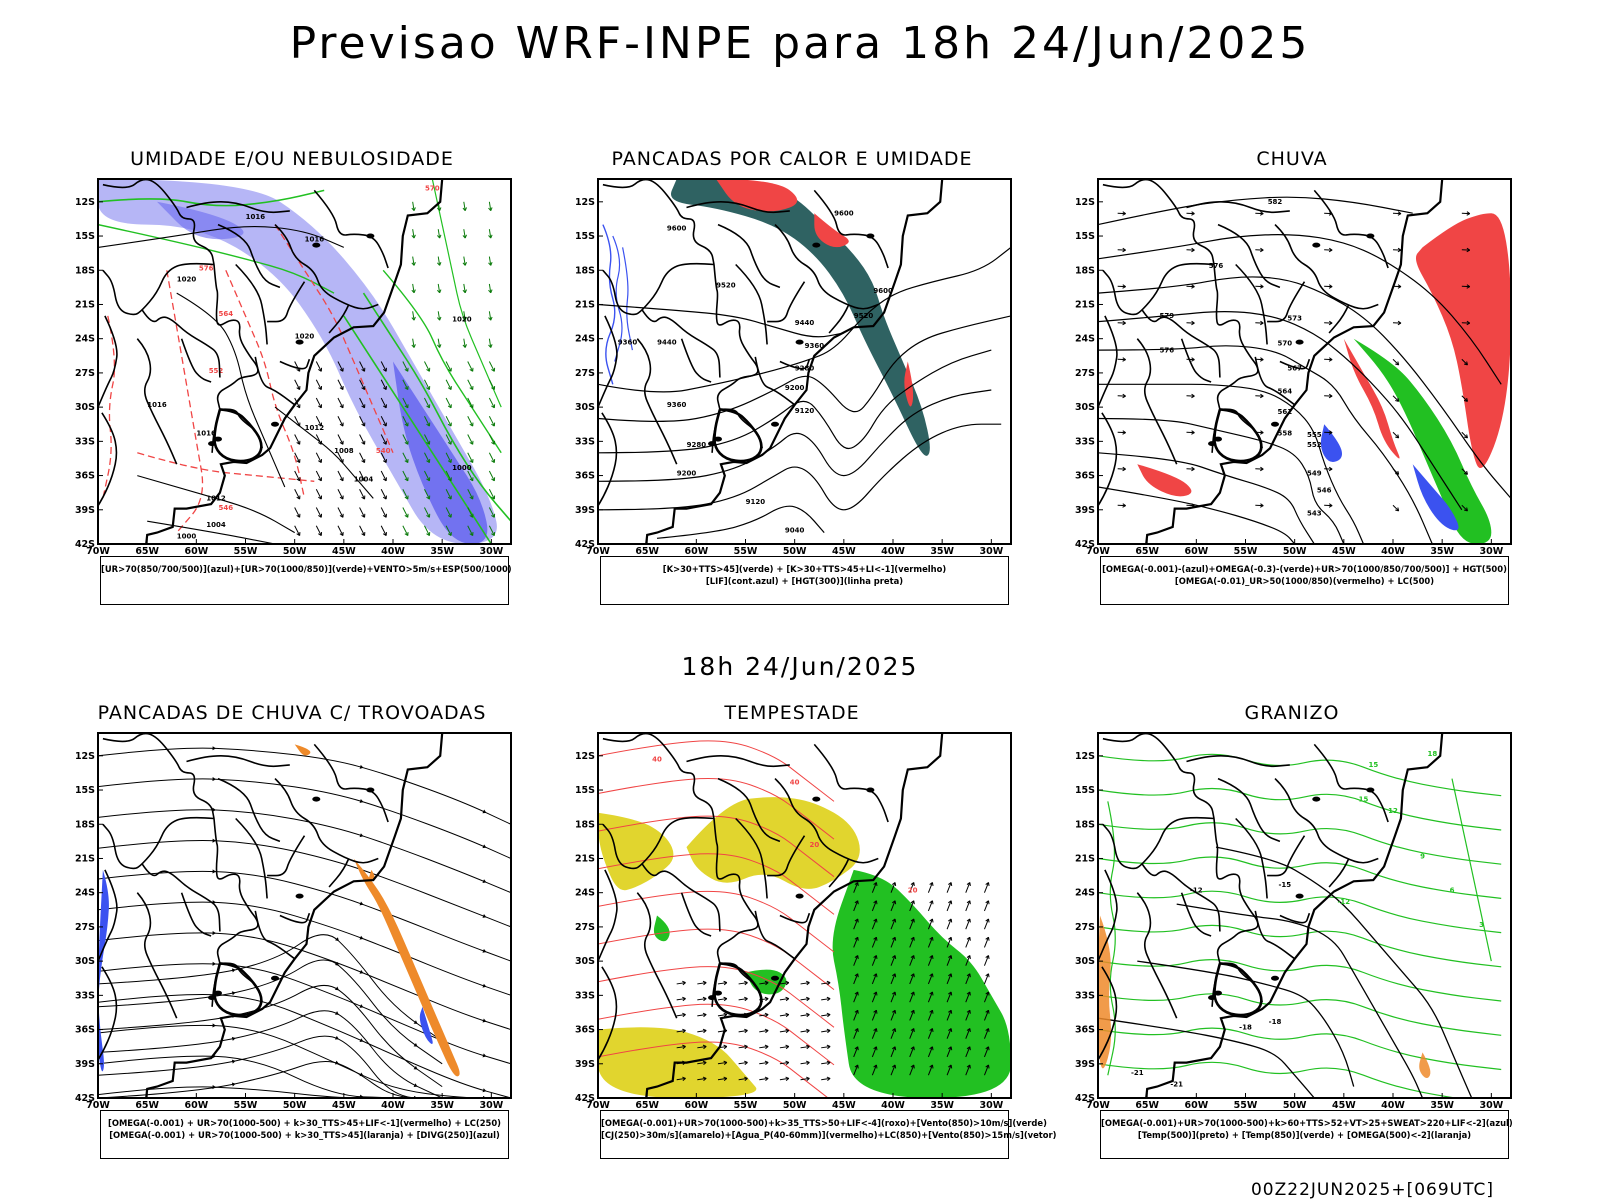 This screenshot has width=1600, height=1200. Describe the element at coordinates (1285, 434) in the screenshot. I see `contour-label: 558` at that location.